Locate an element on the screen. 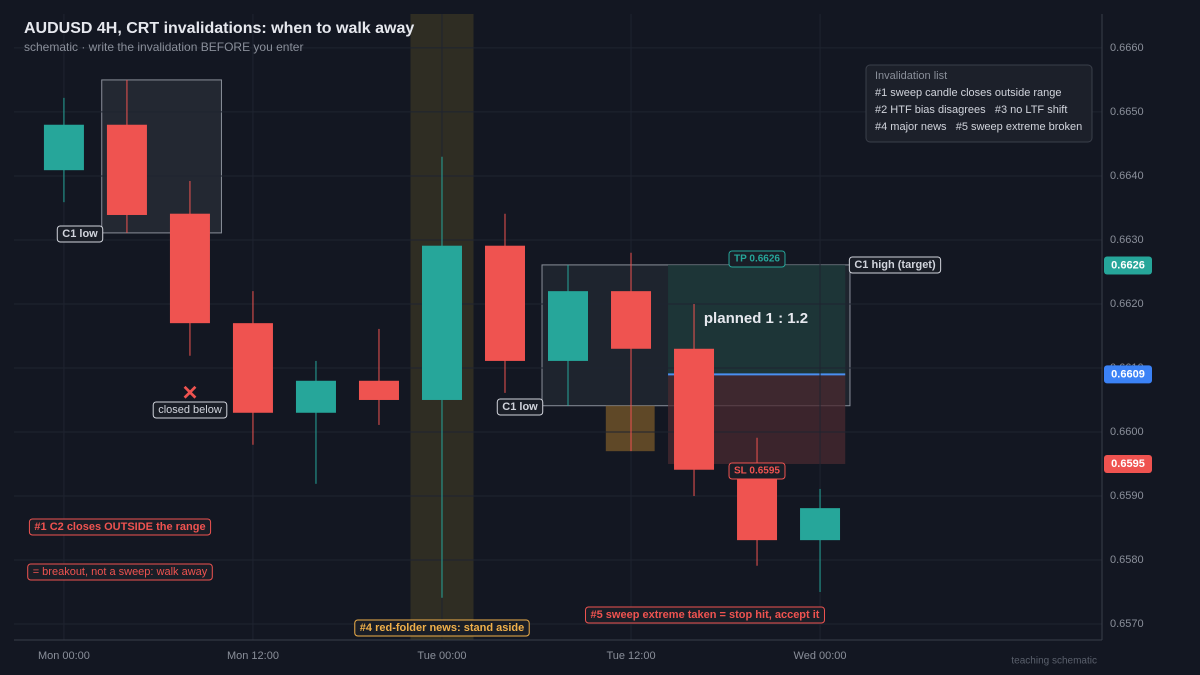 This screenshot has width=1200, height=675. zone is located at coordinates (630, 428).